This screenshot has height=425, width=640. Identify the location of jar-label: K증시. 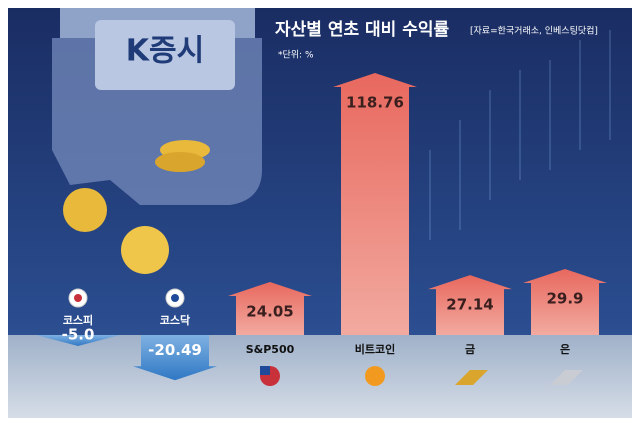
(165, 51).